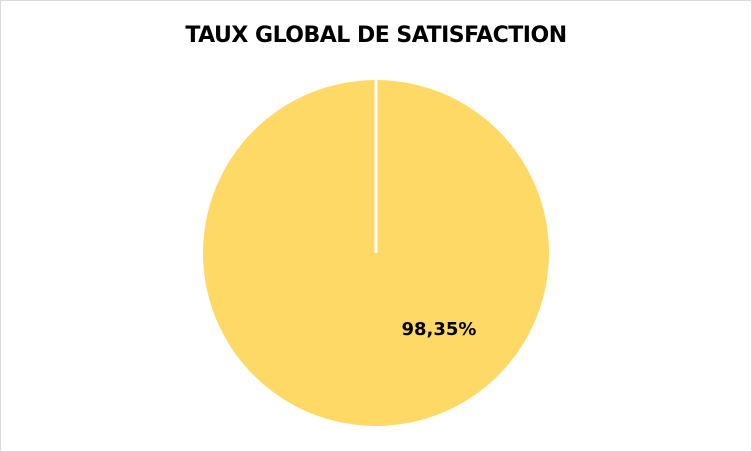 Image resolution: width=752 pixels, height=452 pixels. What do you see at coordinates (439, 329) in the screenshot?
I see `data-label: 98,35%` at bounding box center [439, 329].